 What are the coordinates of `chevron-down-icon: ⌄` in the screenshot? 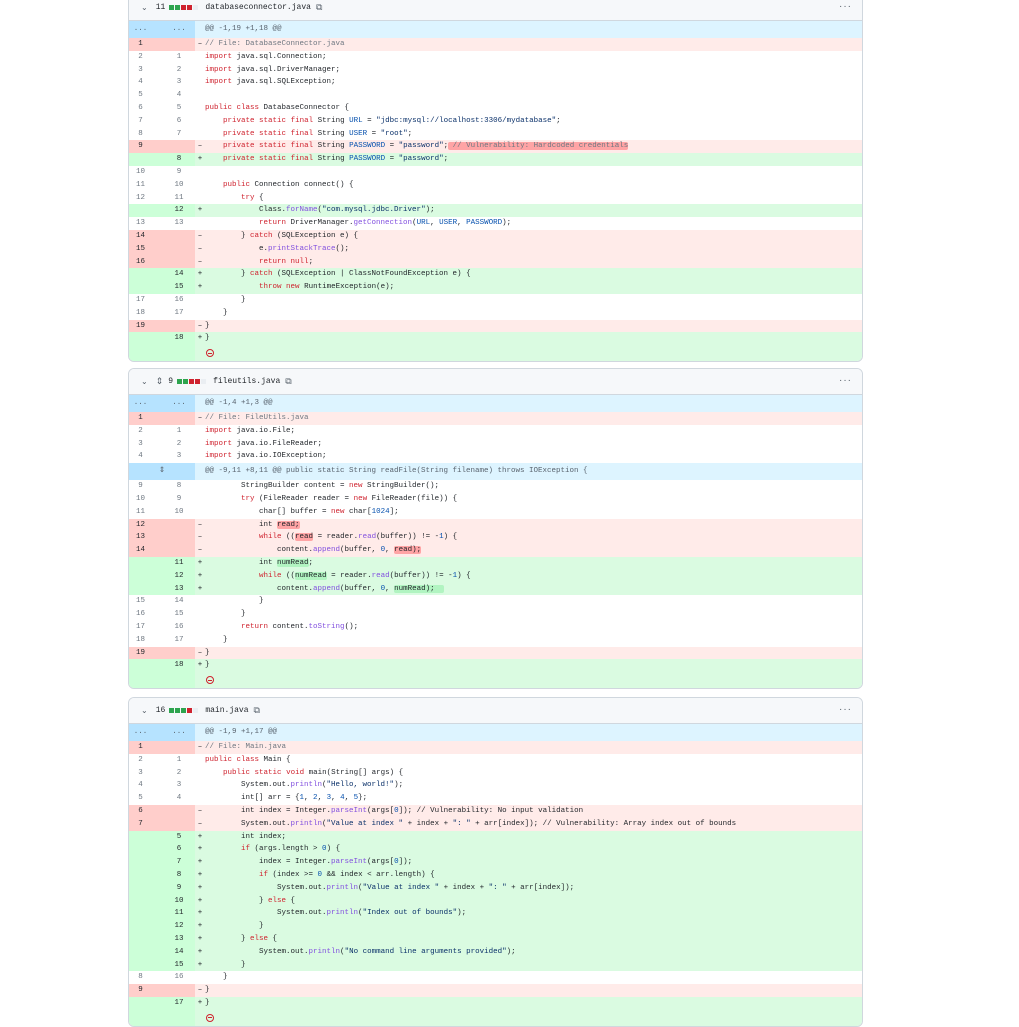 It's located at (144, 710).